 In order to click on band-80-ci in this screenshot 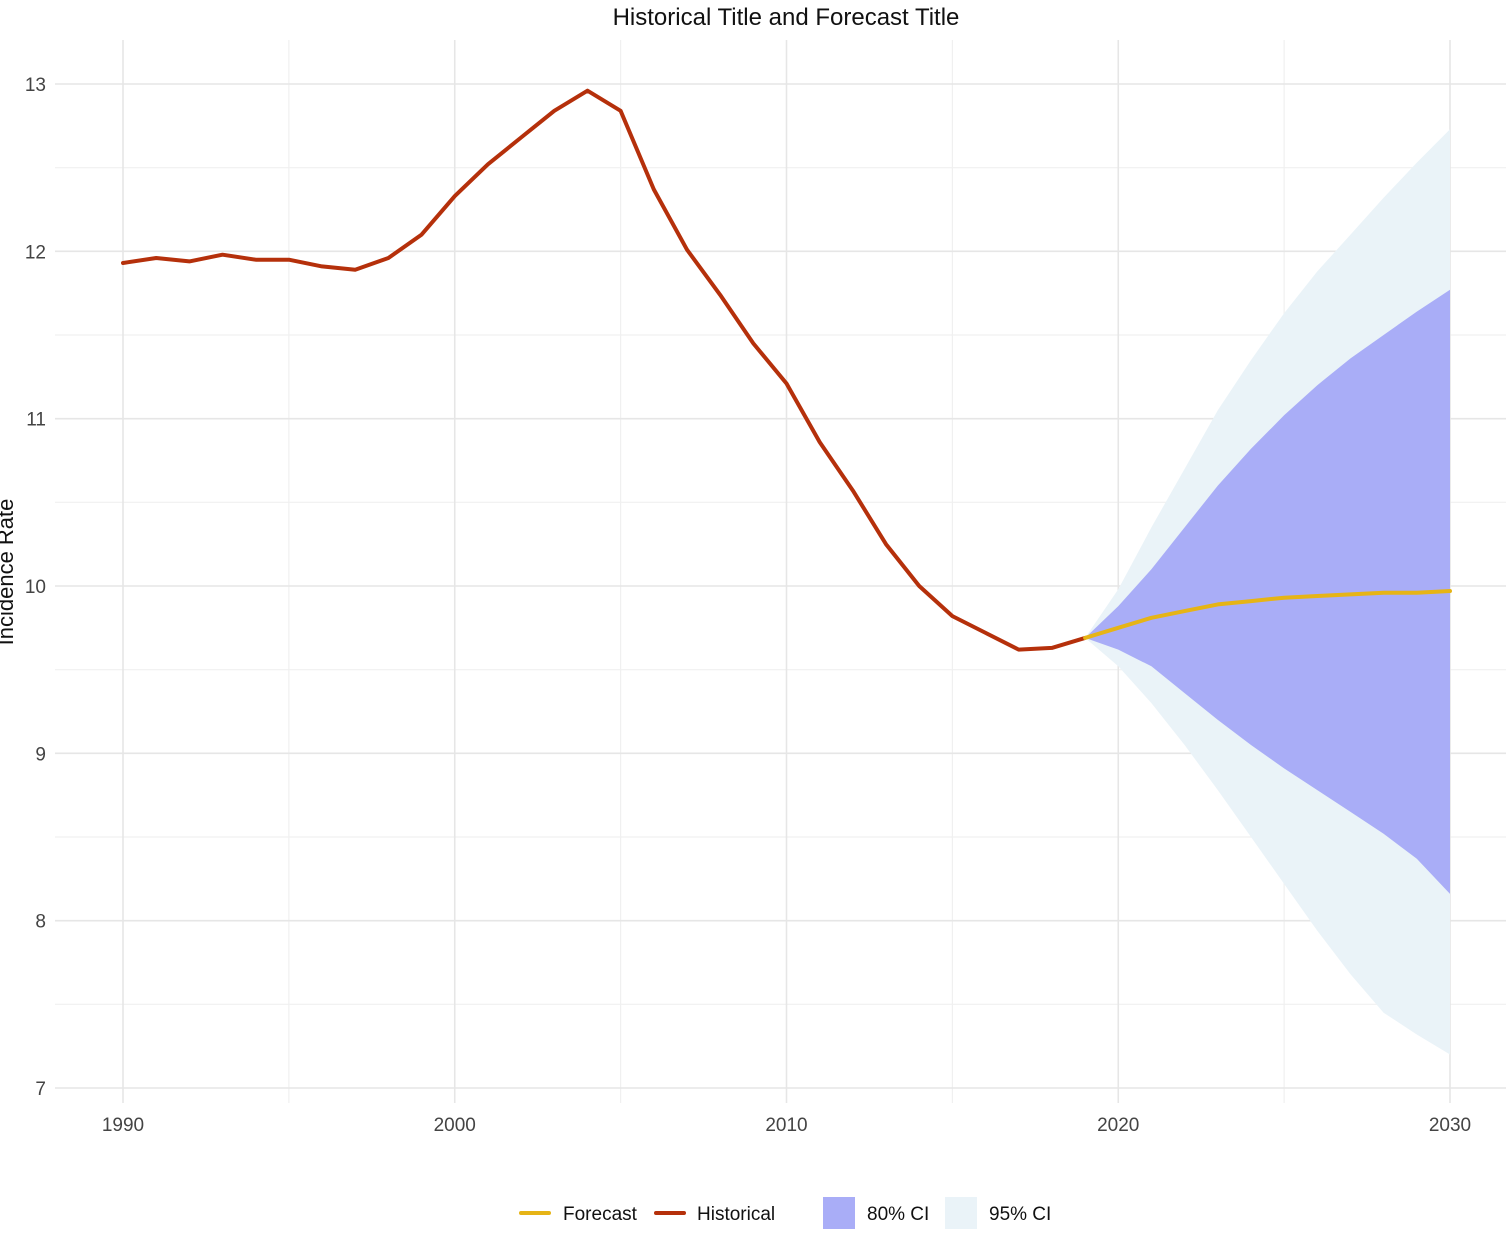, I will do `click(1267, 591)`.